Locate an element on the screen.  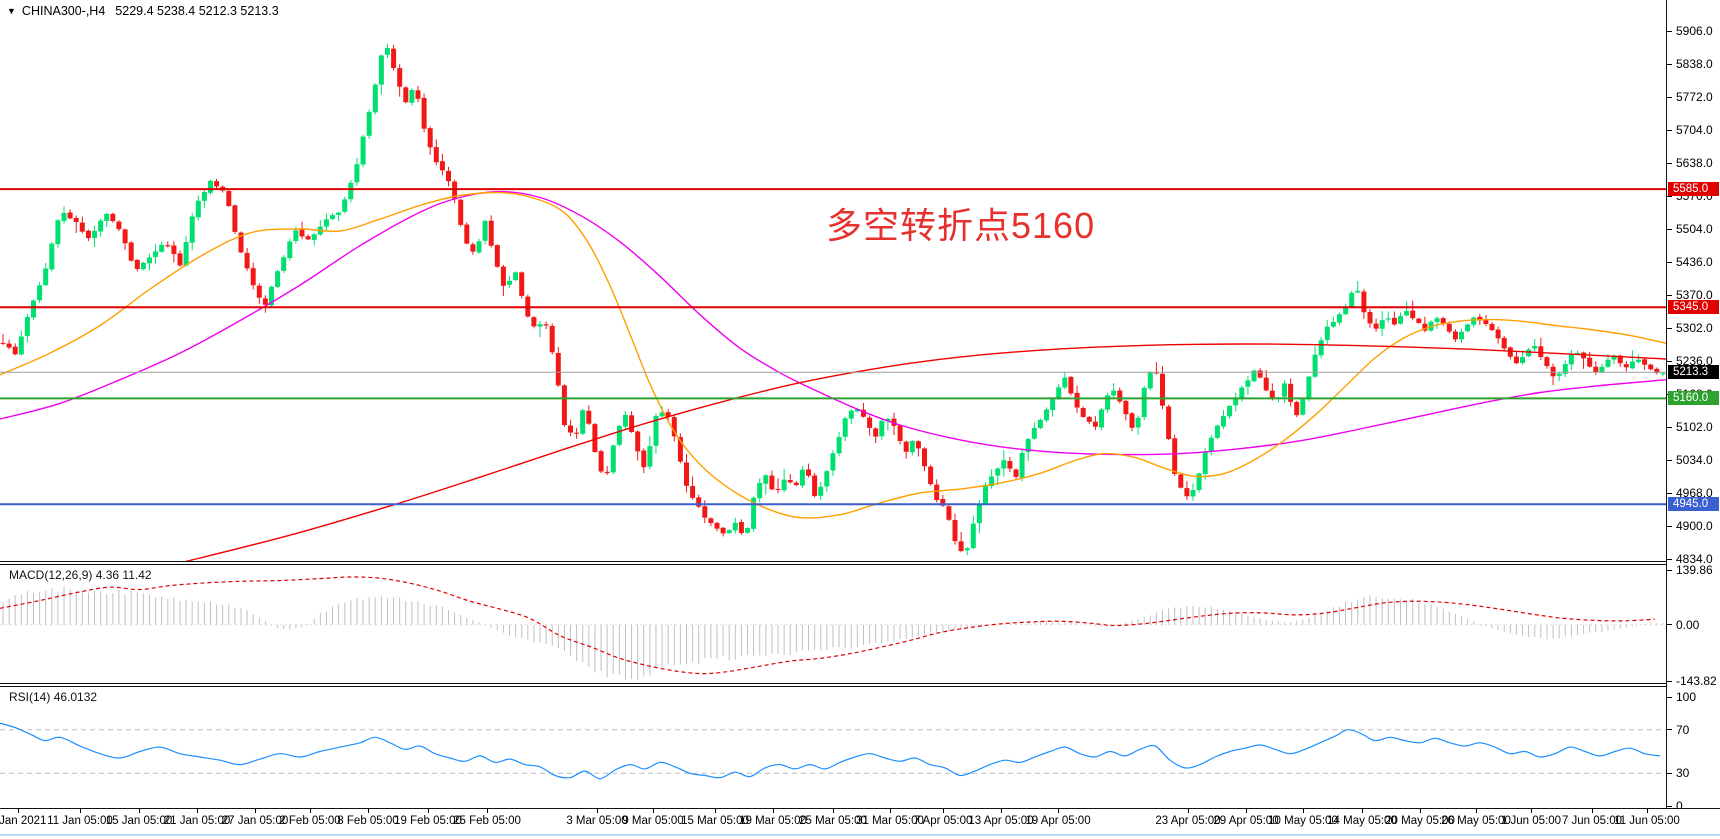
time-label: 19 Mar 05:00 is located at coordinates (773, 821).